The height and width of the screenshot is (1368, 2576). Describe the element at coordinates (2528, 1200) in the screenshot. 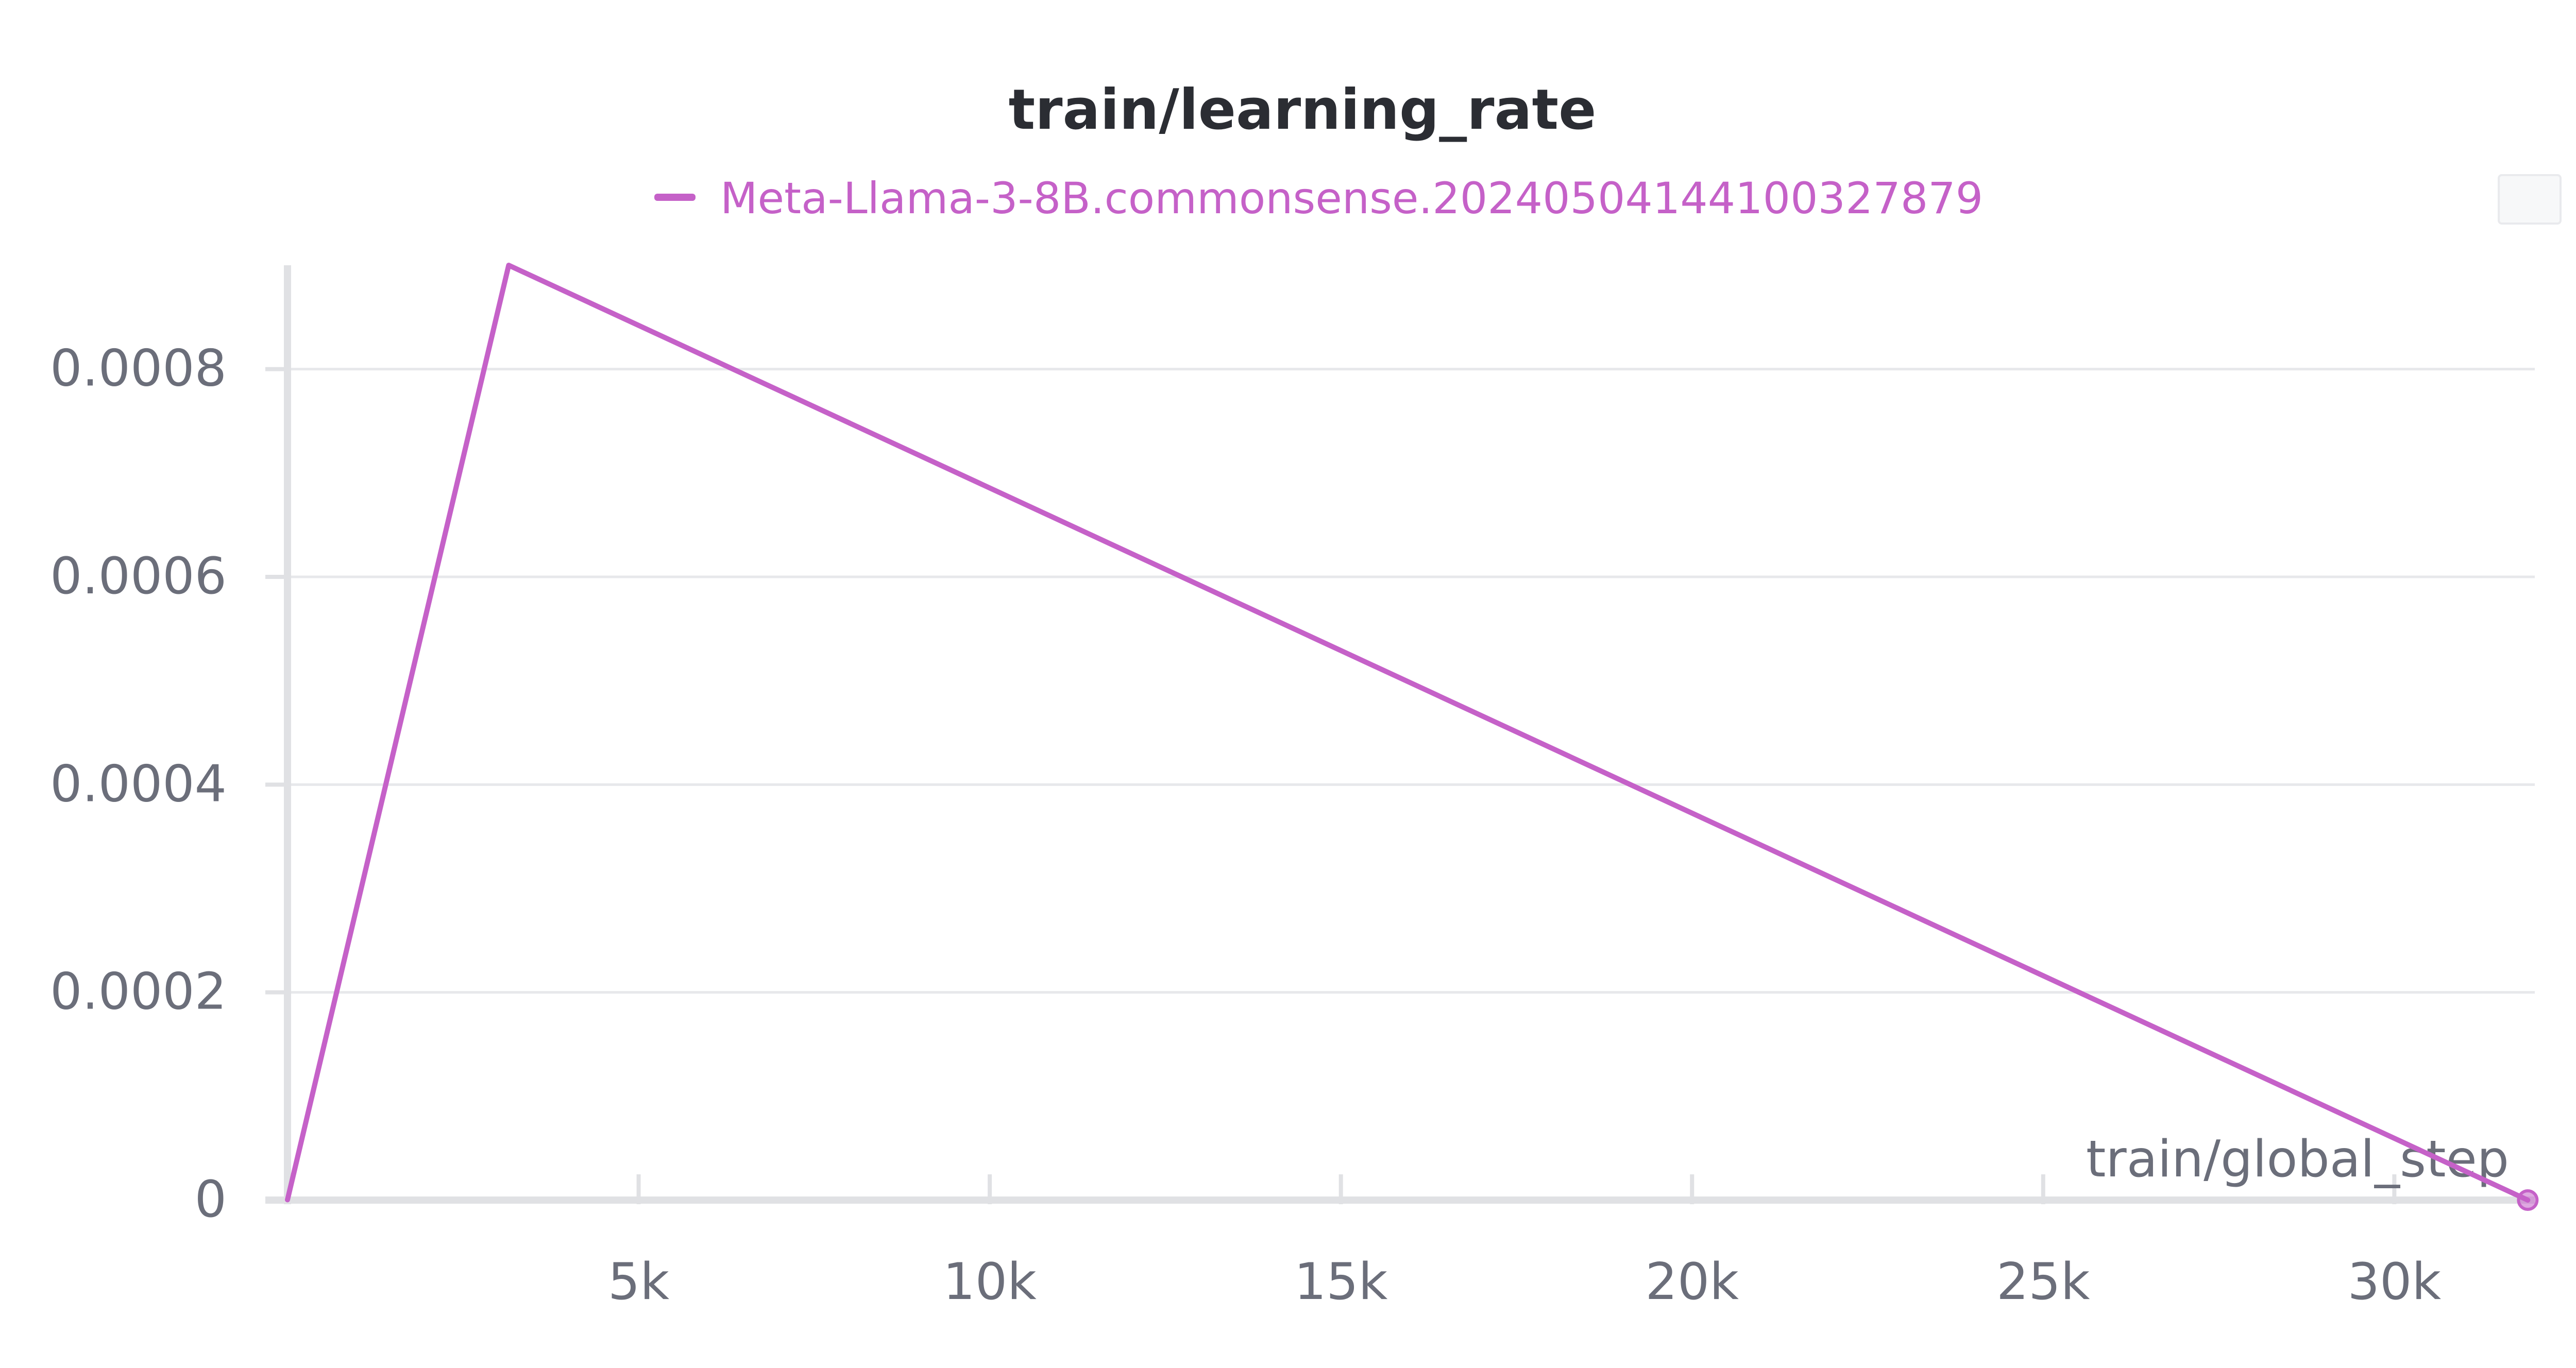

I see `series-endpoint-marker` at that location.